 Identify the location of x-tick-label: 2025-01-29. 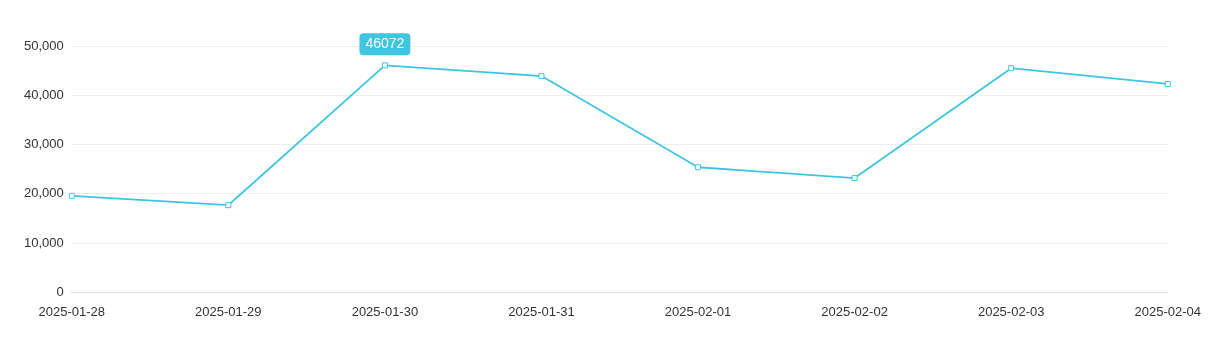
(228, 311).